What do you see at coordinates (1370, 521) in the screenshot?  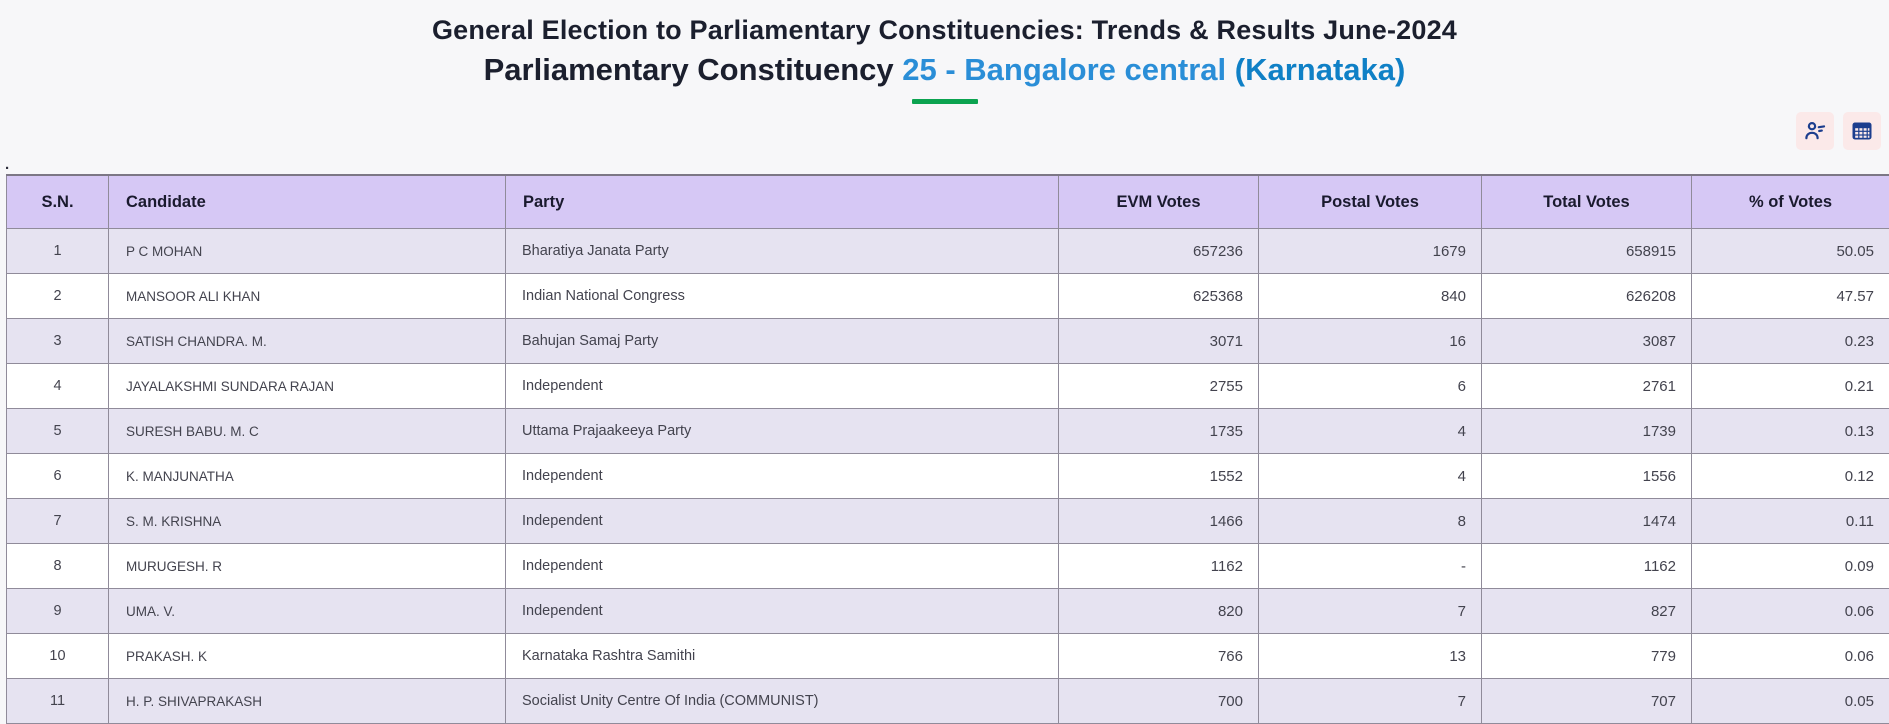 I see `cell-postal-votes: 8` at bounding box center [1370, 521].